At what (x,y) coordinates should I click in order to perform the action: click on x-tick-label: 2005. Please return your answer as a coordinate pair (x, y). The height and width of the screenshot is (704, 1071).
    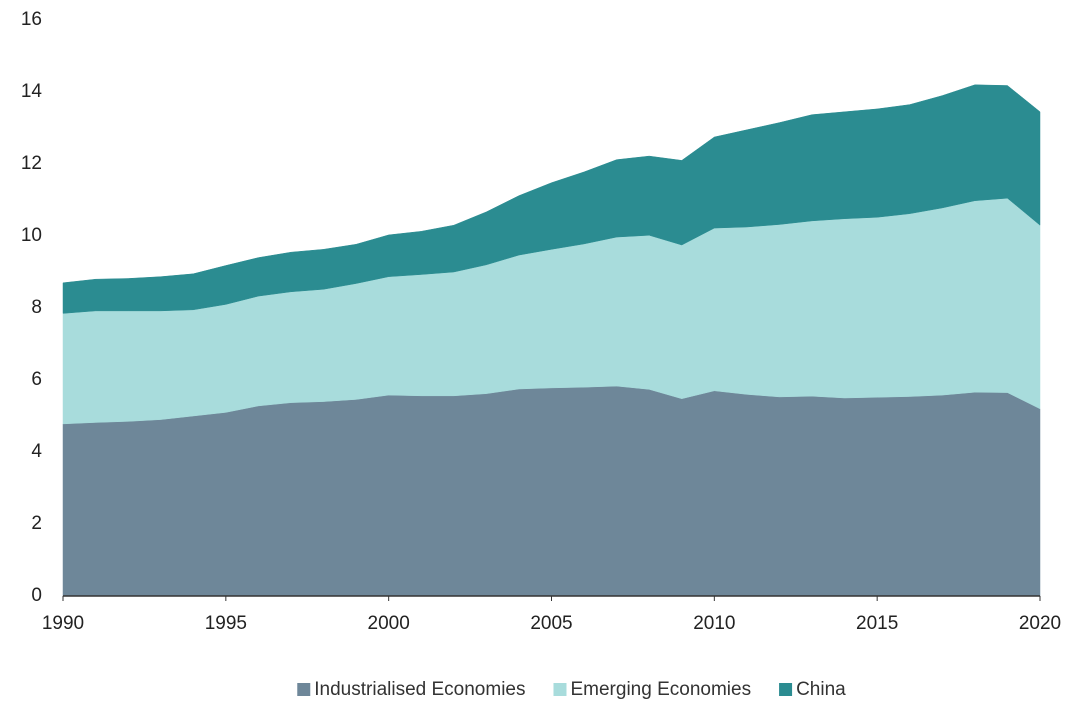
    Looking at the image, I should click on (551, 623).